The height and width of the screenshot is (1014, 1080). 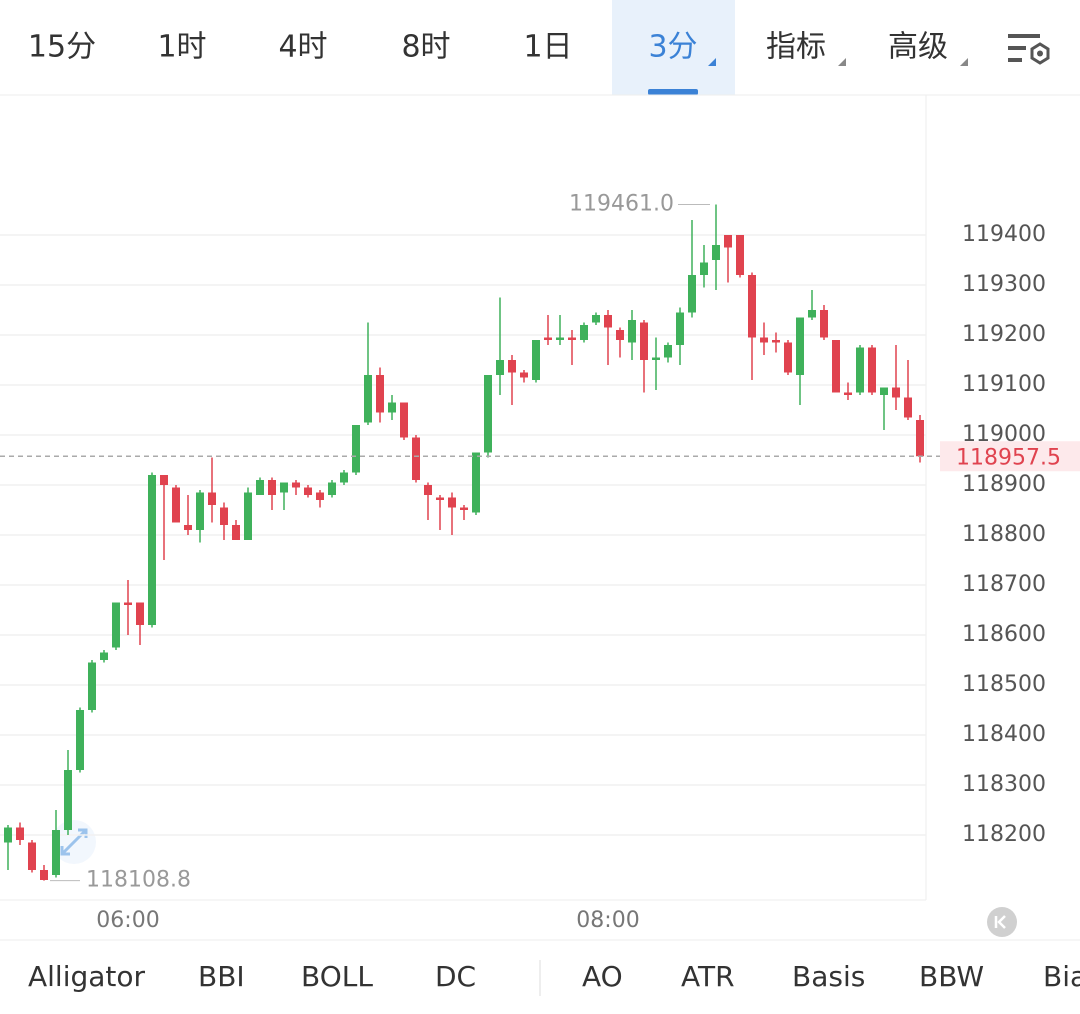 What do you see at coordinates (621, 204) in the screenshot?
I see `max-label: 119461.0` at bounding box center [621, 204].